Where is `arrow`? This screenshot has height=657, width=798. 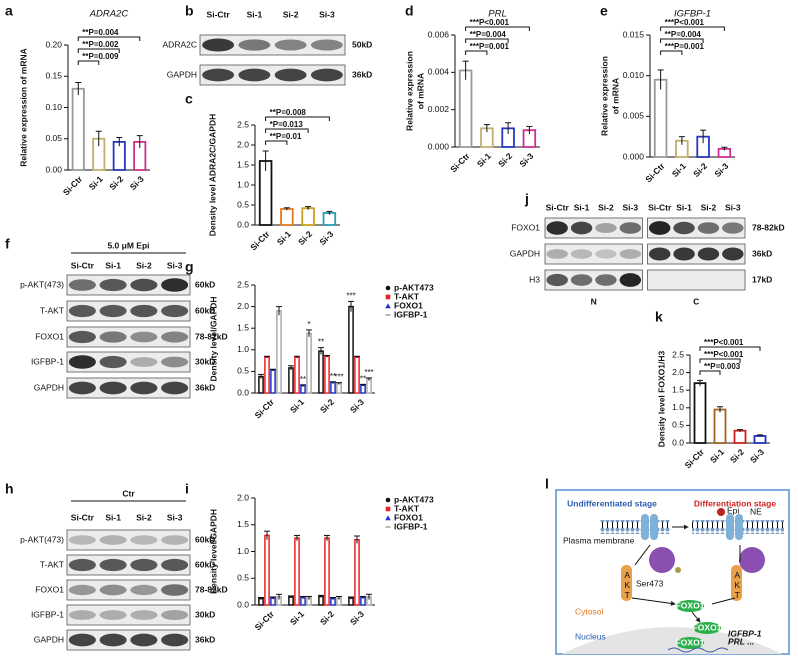 arrow is located at coordinates (642, 555).